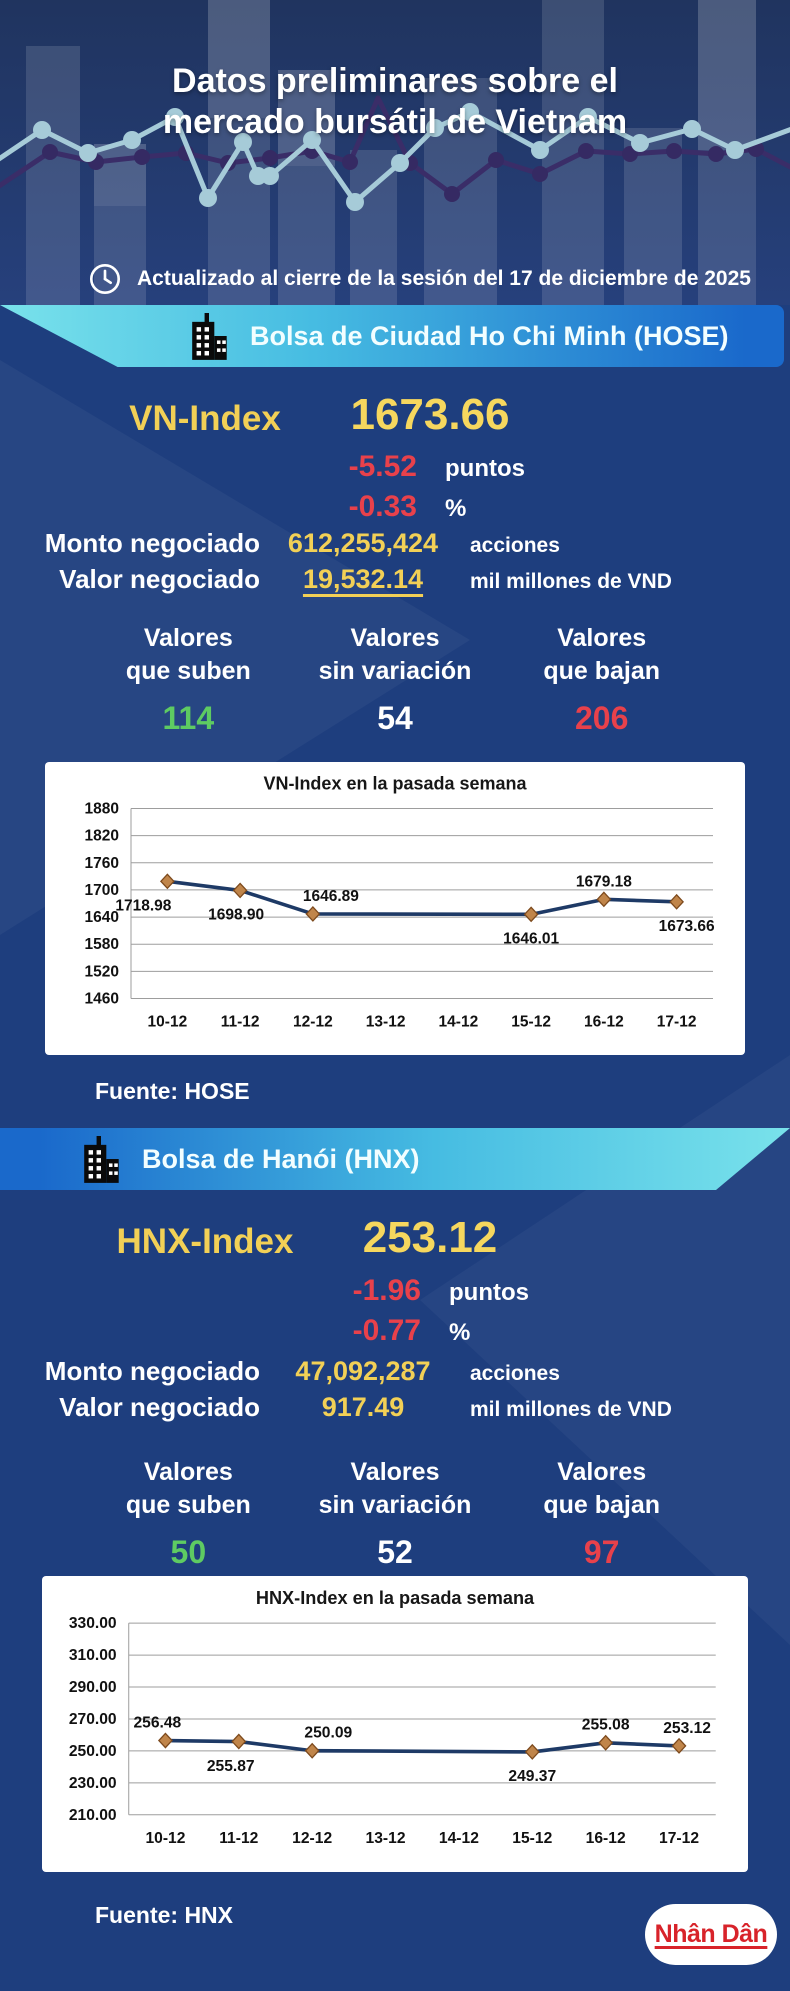  Describe the element at coordinates (102, 863) in the screenshot. I see `svg-text: 1760` at that location.